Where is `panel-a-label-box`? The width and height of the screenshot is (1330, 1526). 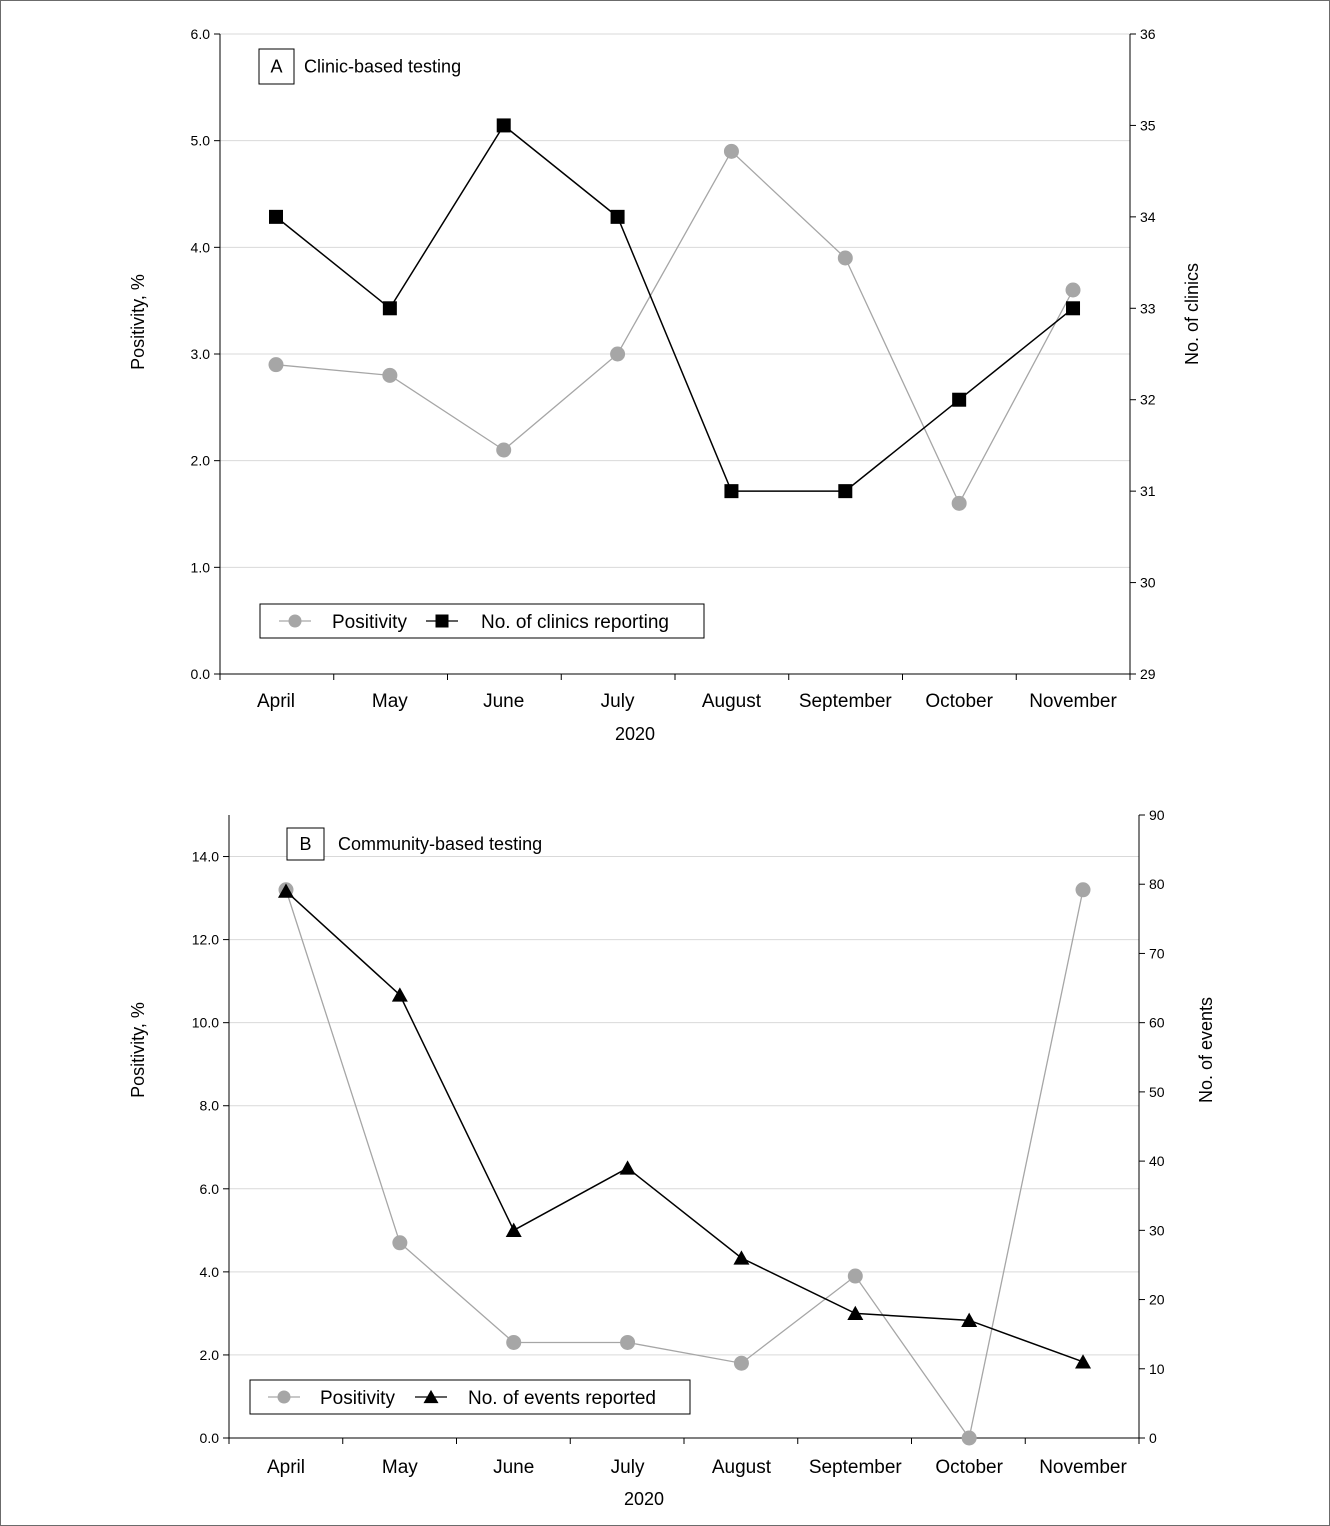
panel-a-label-box is located at coordinates (276, 66).